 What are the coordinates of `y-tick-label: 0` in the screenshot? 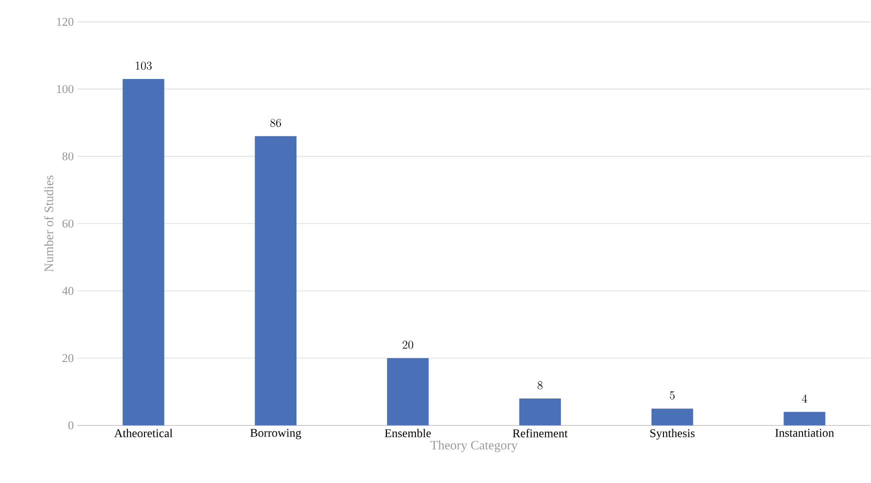 It's located at (71, 425).